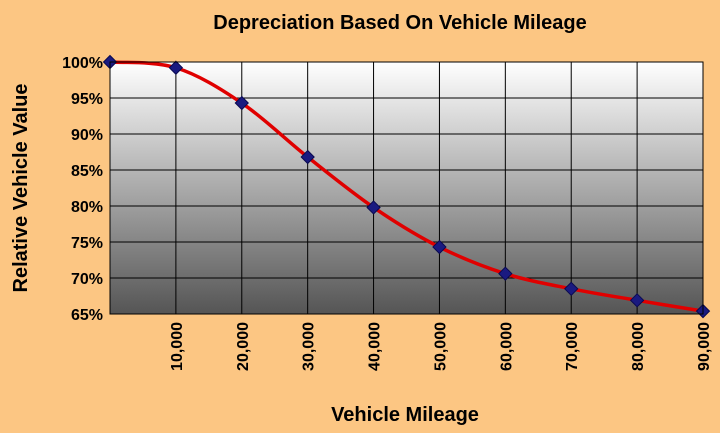  I want to click on y-tick-label: 85%, so click(87, 171).